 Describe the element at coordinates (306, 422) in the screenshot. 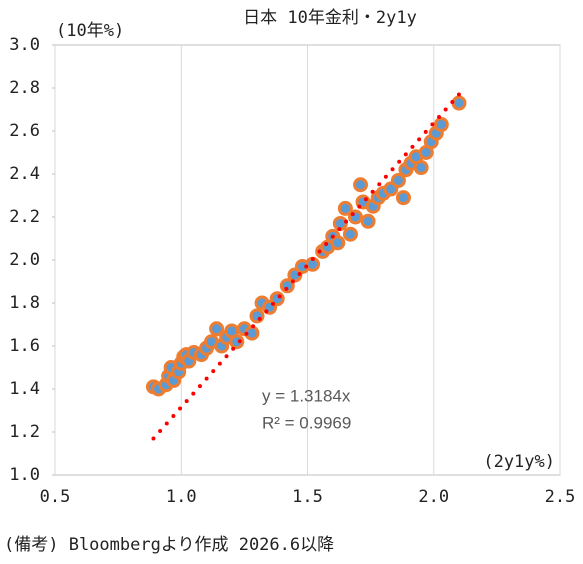

I see `annotation: R² = 0.9969` at that location.